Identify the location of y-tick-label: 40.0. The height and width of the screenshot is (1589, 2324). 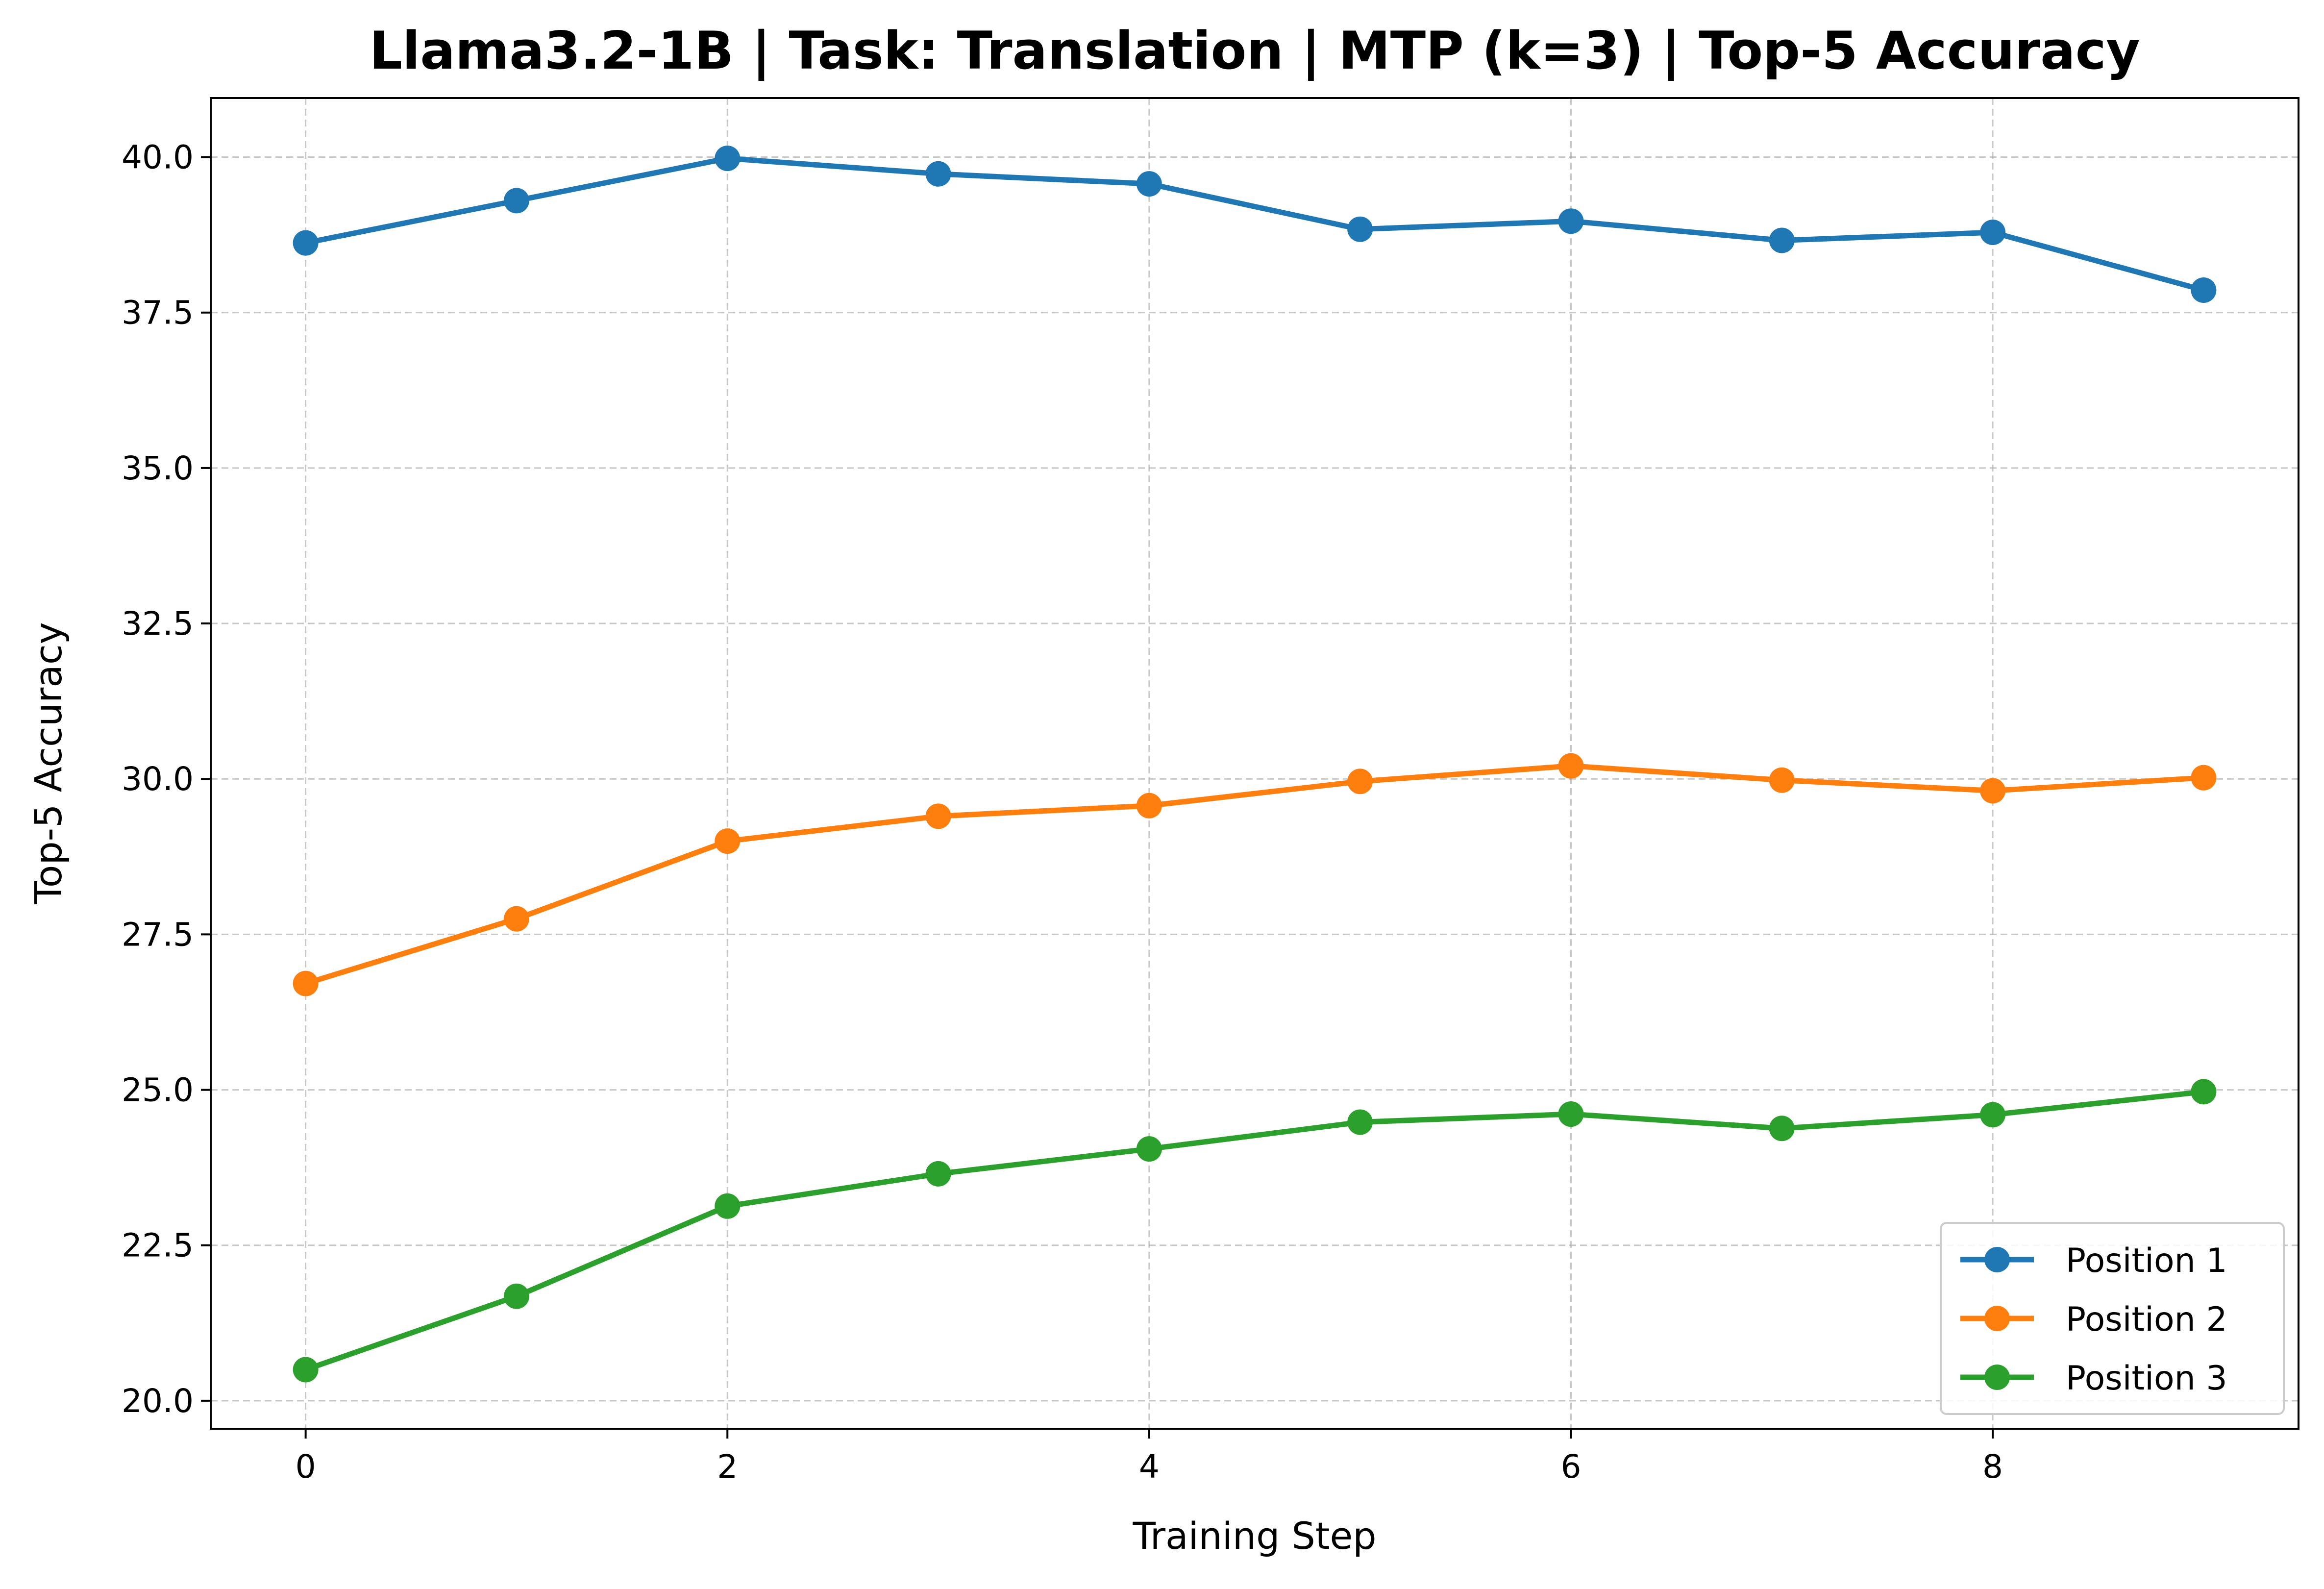
(158, 157).